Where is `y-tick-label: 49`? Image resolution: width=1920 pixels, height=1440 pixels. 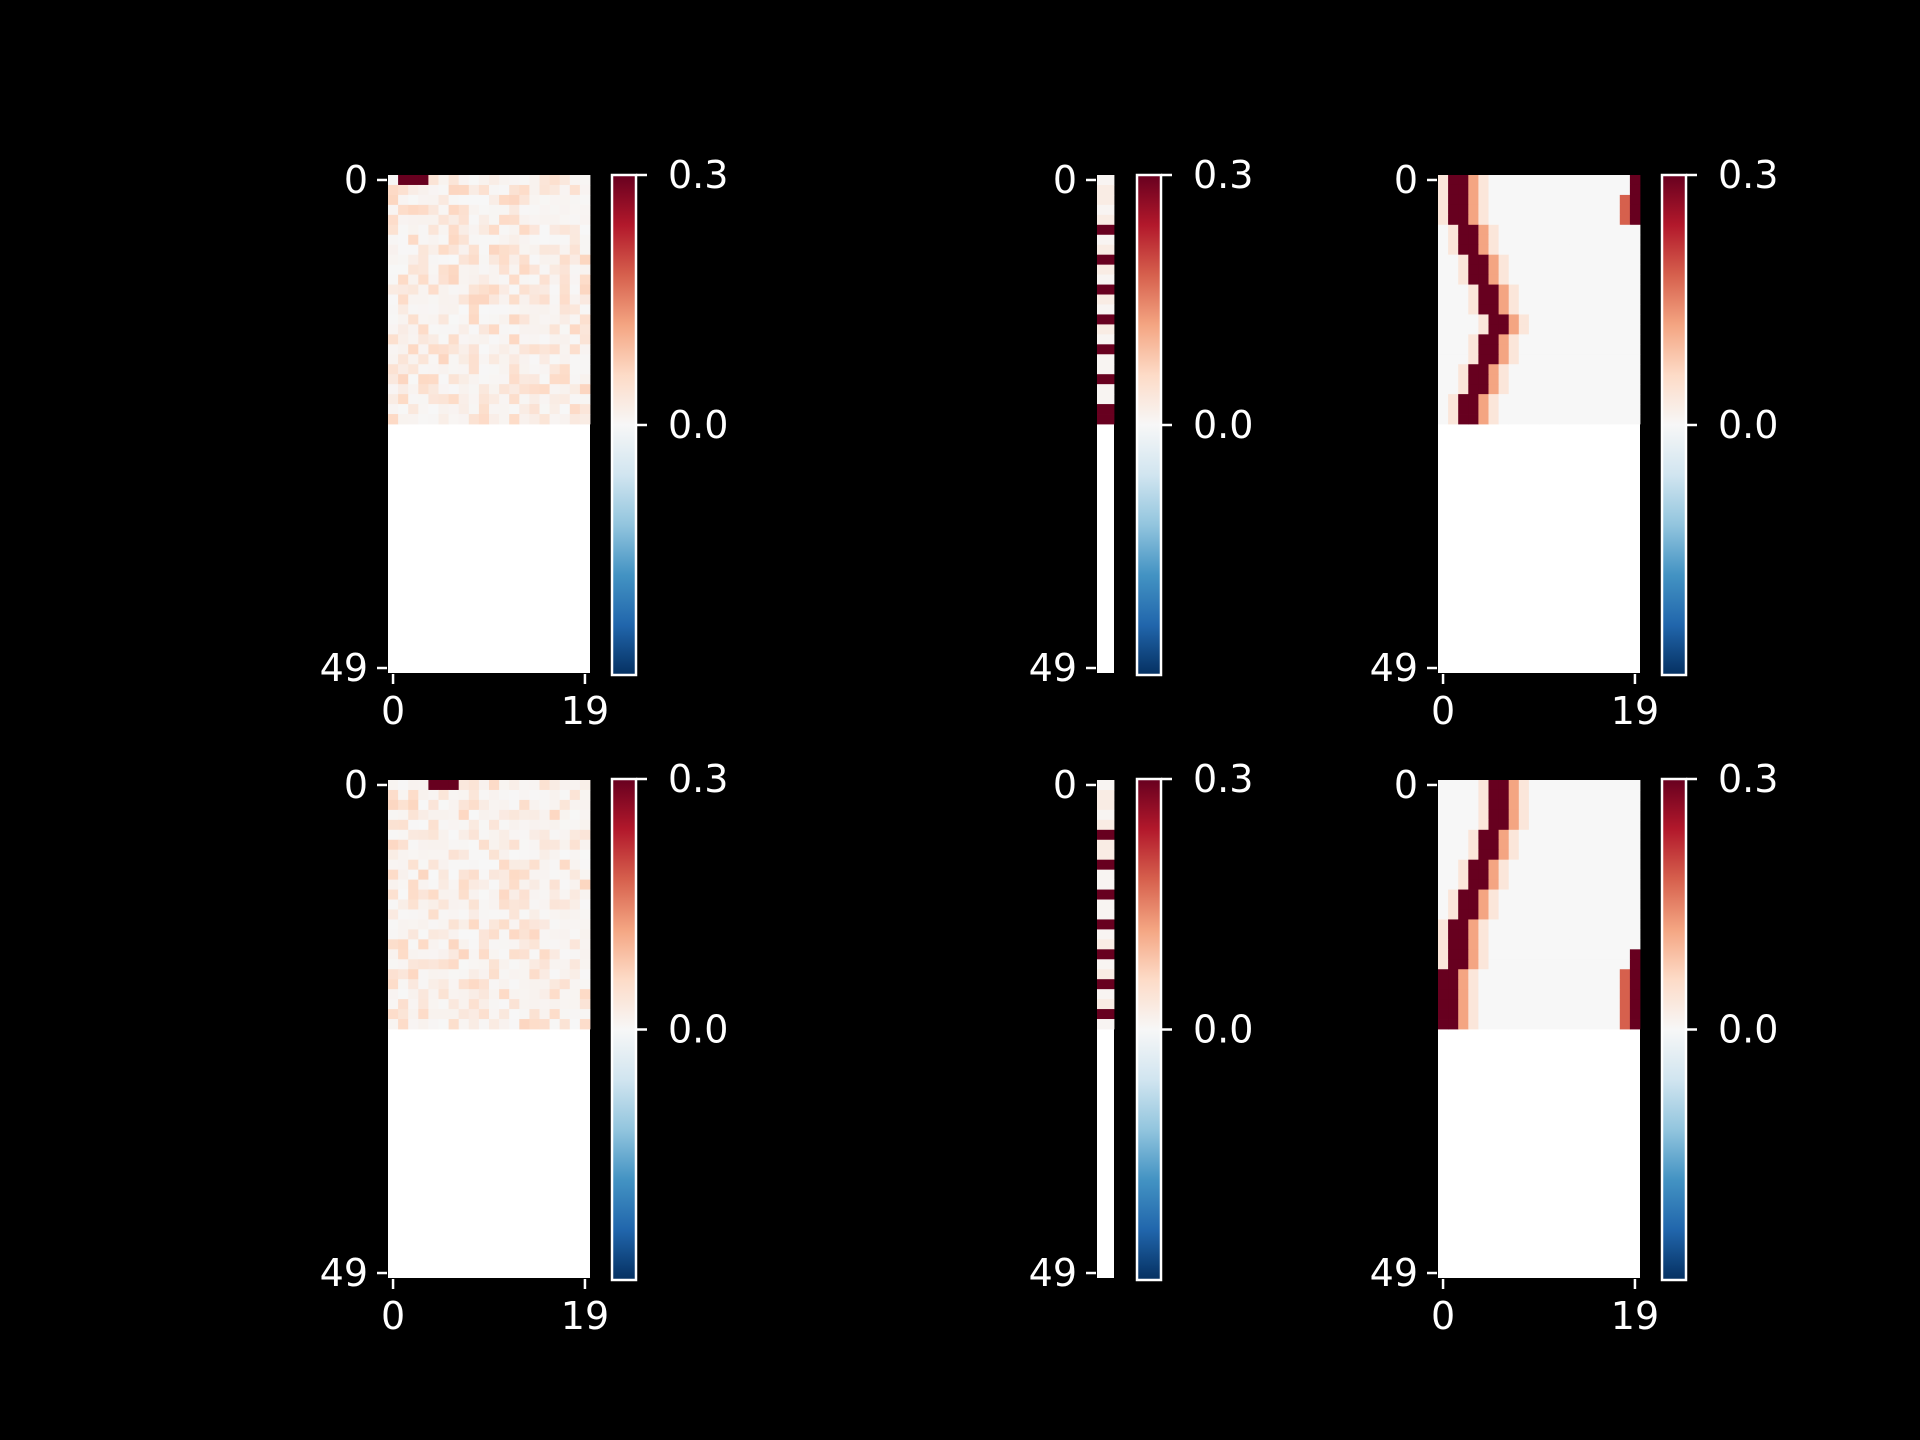 y-tick-label: 49 is located at coordinates (344, 668).